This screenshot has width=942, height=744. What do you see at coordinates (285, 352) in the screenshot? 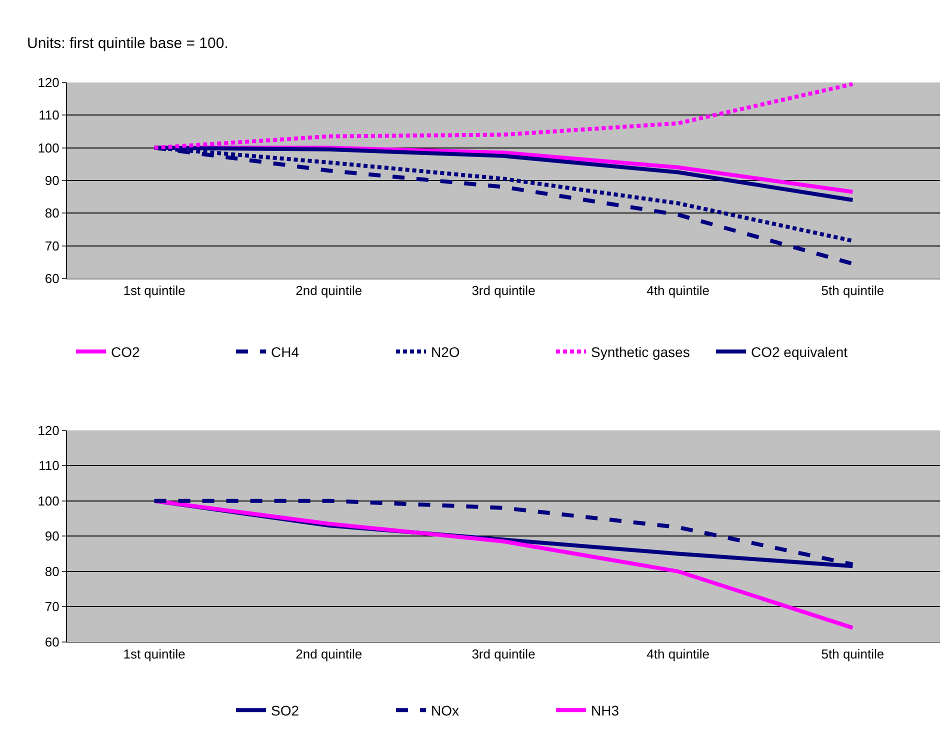
I see `legend-label: CH4` at bounding box center [285, 352].